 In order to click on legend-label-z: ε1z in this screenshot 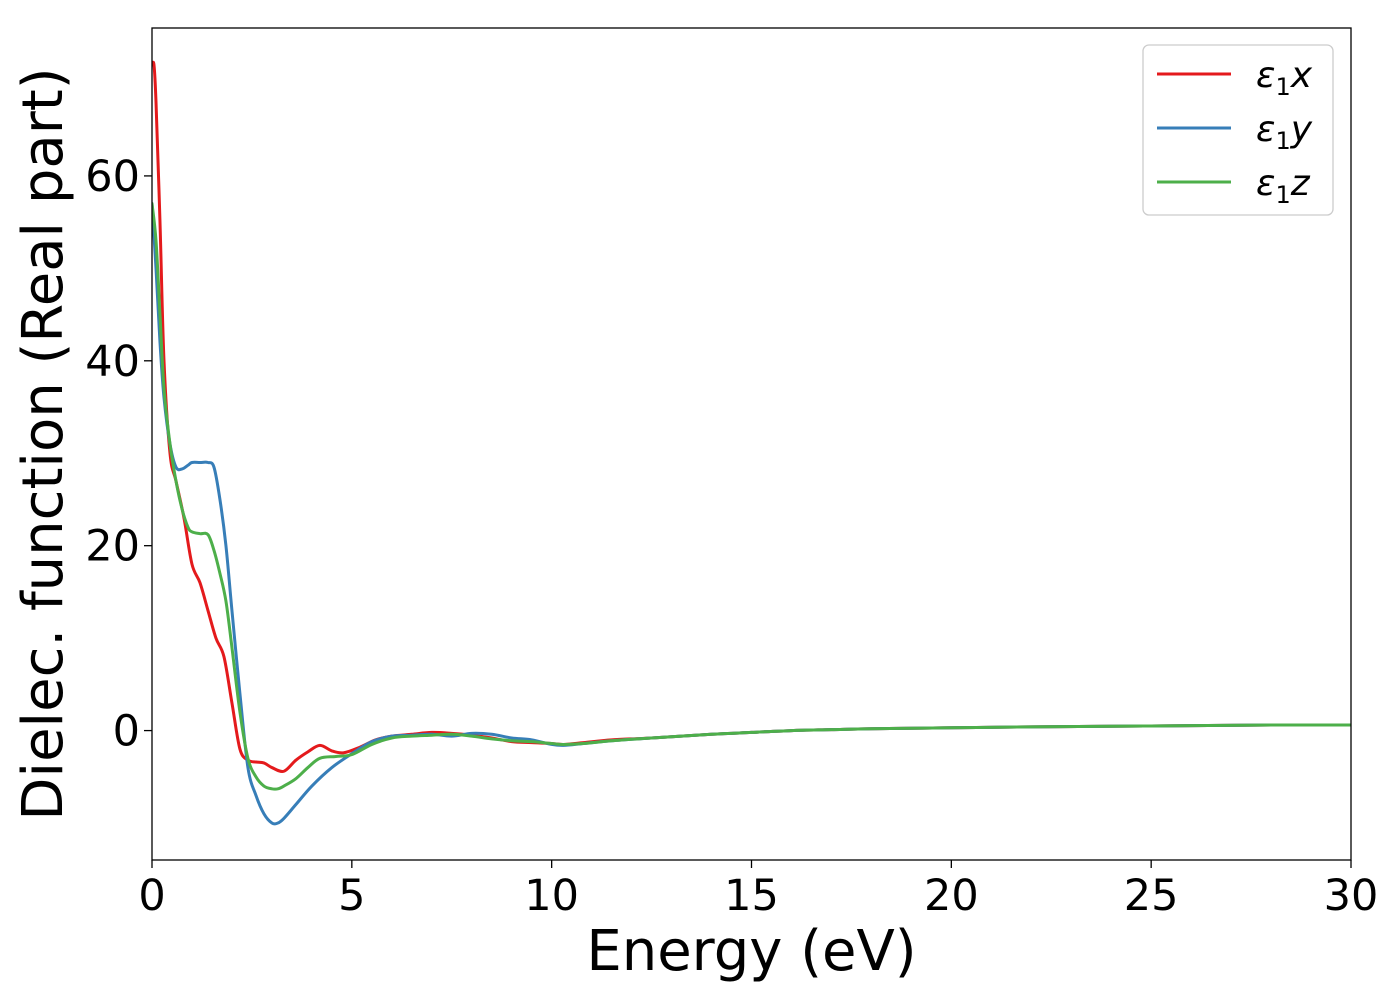, I will do `click(1283, 186)`.